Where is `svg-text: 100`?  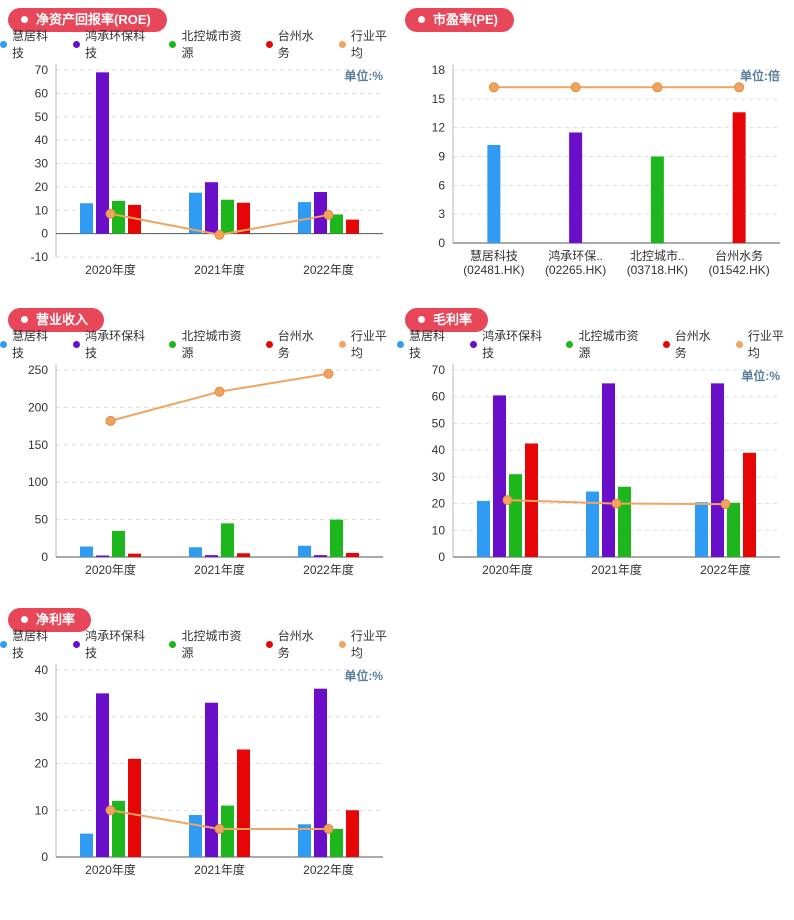
svg-text: 100 is located at coordinates (38, 482).